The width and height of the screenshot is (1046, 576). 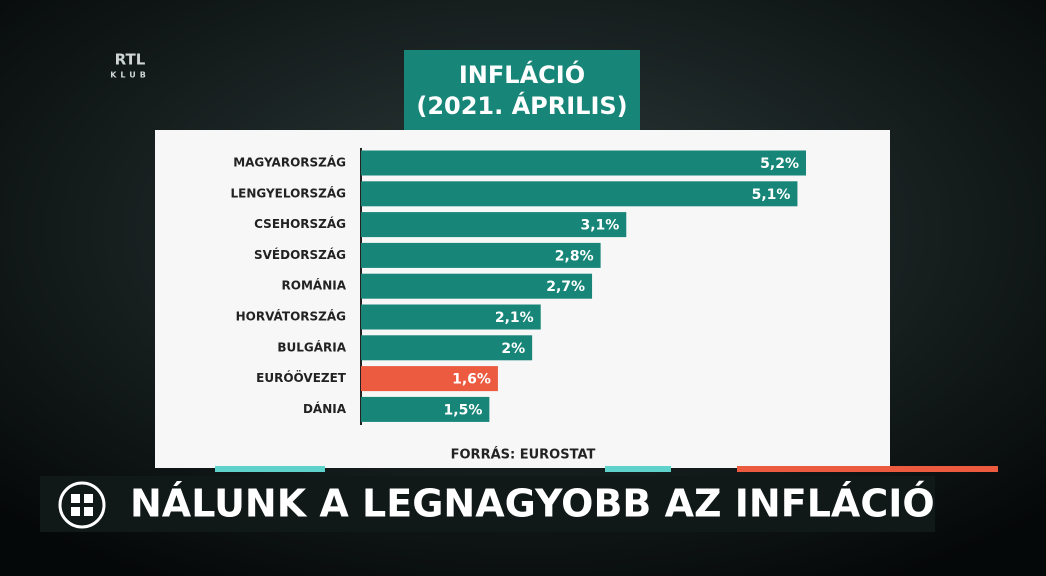 What do you see at coordinates (599, 226) in the screenshot?
I see `value-label: 3,1%` at bounding box center [599, 226].